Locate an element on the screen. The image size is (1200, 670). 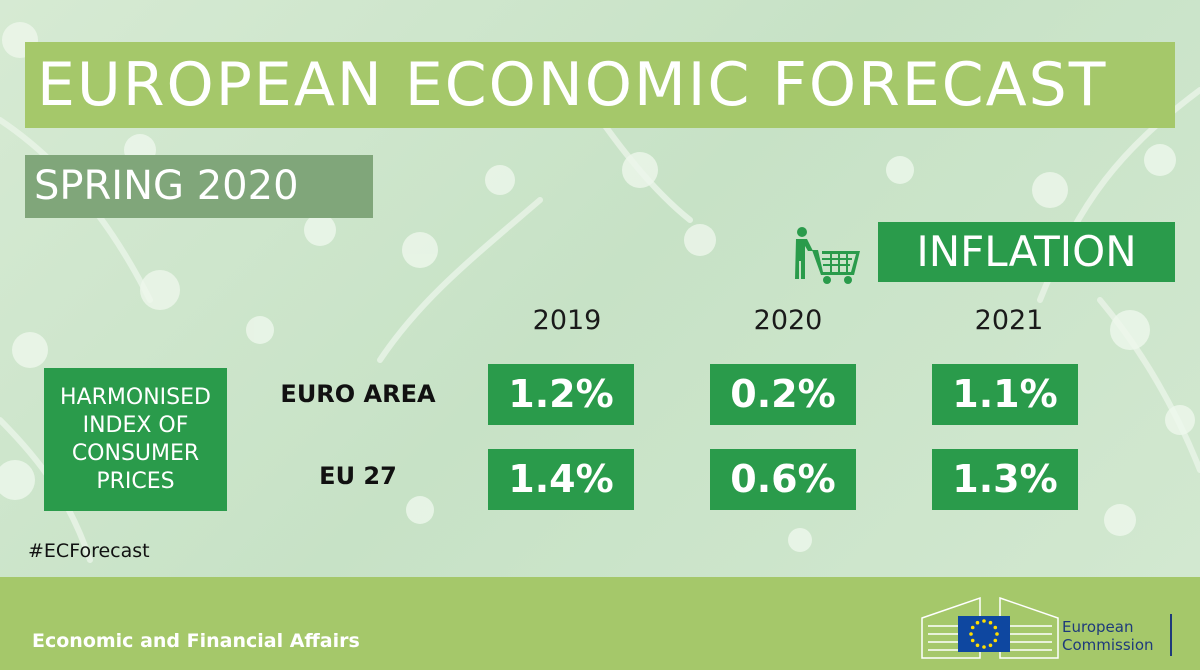
value-eu27-2019: 1.4% is located at coordinates (561, 479).